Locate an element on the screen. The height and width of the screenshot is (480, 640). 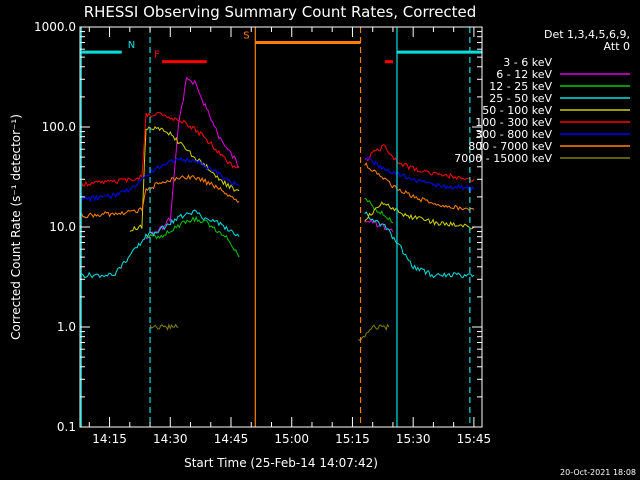
x-tick-label-4: 15:15 is located at coordinates (352, 439).